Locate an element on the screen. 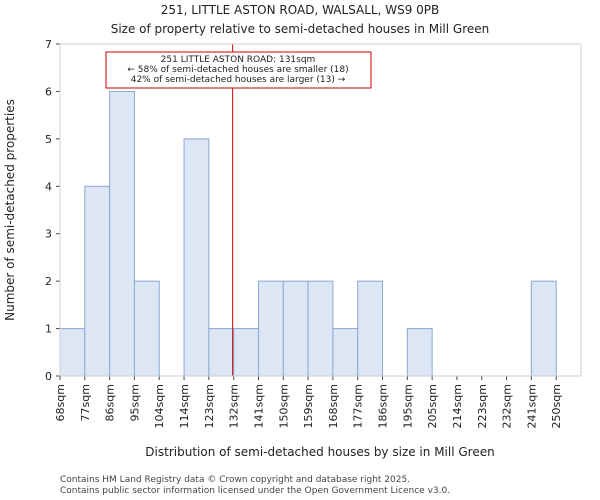  bar-86sqm is located at coordinates (122, 233).